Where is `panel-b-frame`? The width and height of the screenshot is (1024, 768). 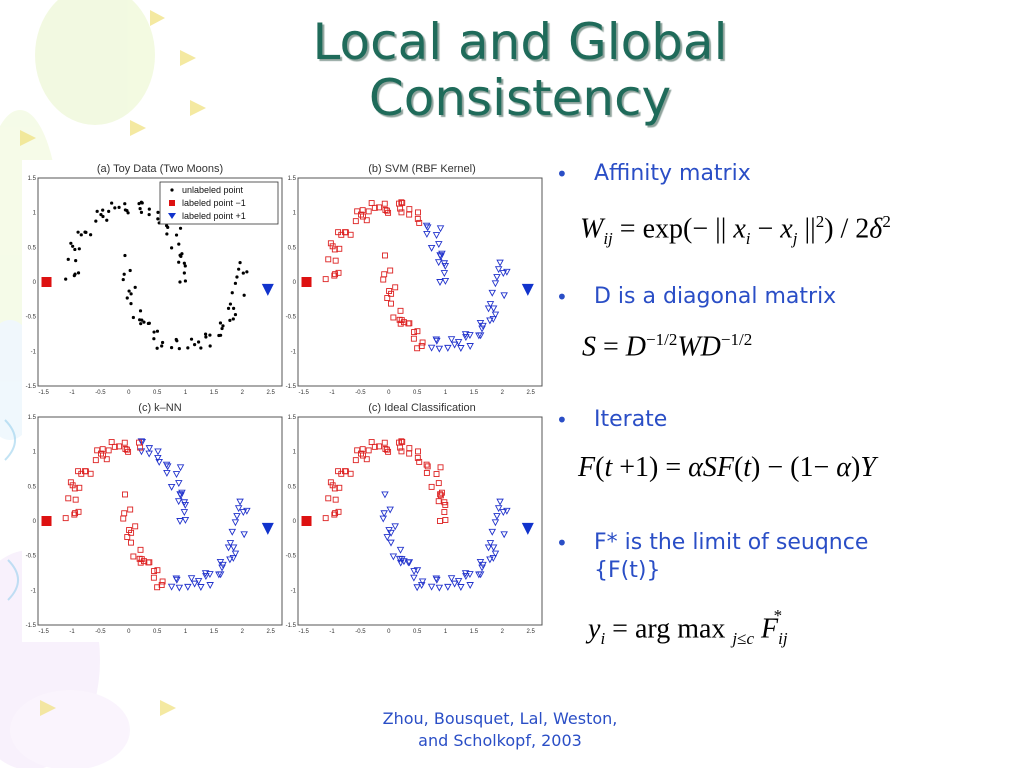
panel-b-frame is located at coordinates (420, 282).